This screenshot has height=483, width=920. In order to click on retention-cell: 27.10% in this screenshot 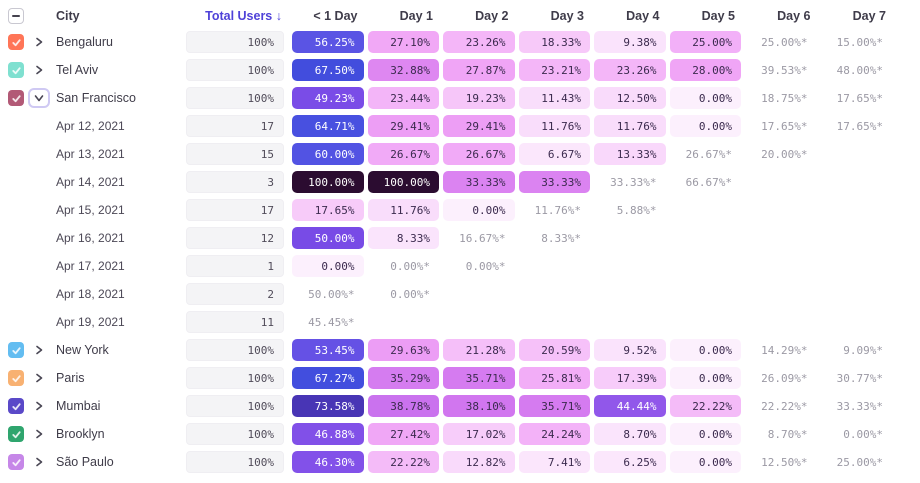, I will do `click(403, 42)`.